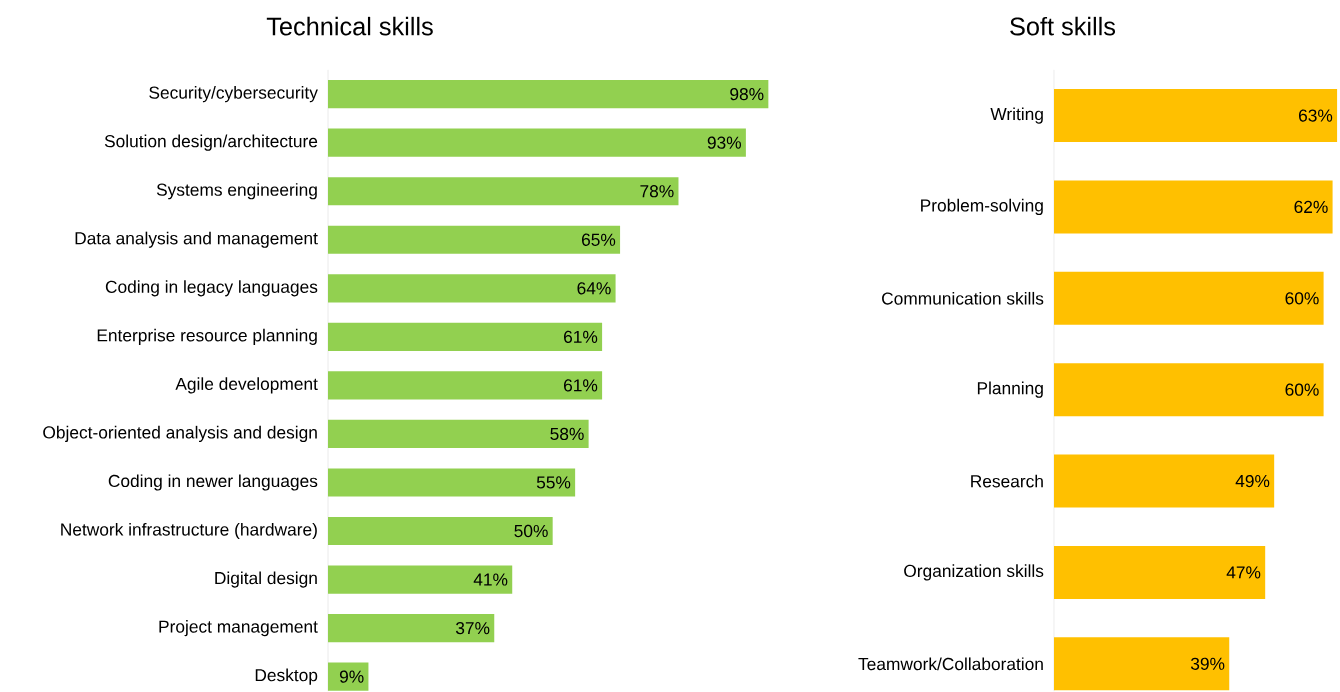  I want to click on y-tick-label: Project management, so click(238, 628).